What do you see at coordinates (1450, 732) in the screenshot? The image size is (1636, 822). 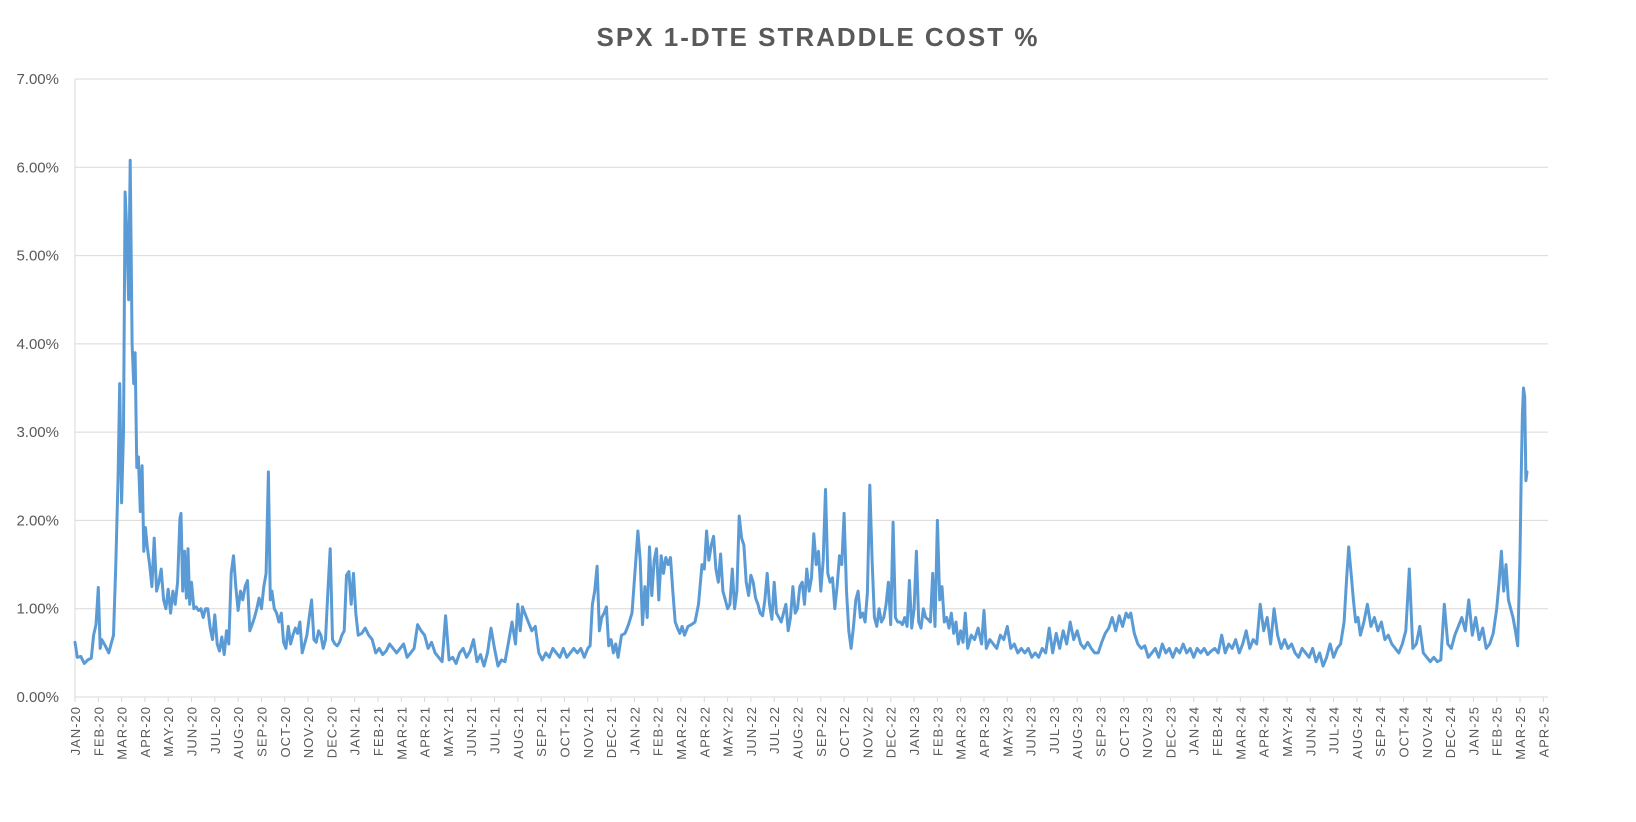 I see `x-tick-label: DEC-24` at bounding box center [1450, 732].